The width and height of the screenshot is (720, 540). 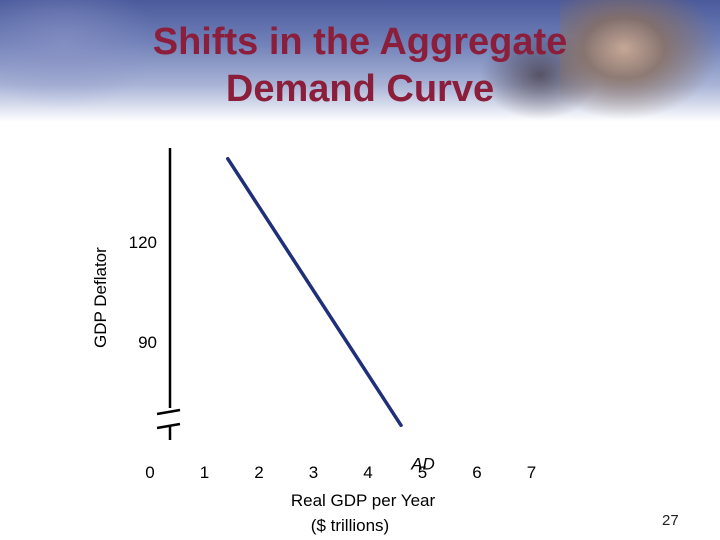 What do you see at coordinates (168, 412) in the screenshot?
I see `y-axis-break-mark-upper` at bounding box center [168, 412].